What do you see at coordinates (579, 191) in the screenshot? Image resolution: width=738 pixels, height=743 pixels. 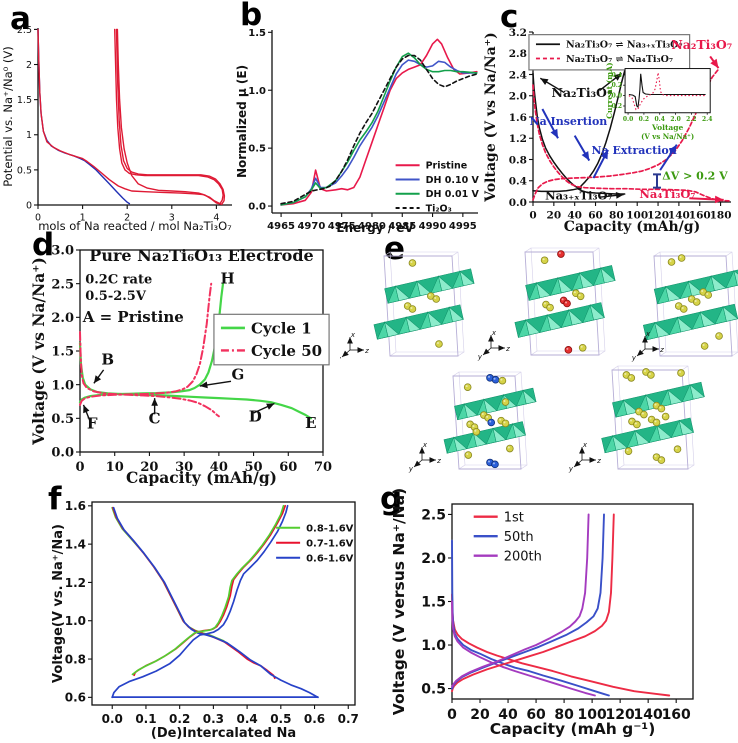 I see `series-black-plateau` at bounding box center [579, 191].